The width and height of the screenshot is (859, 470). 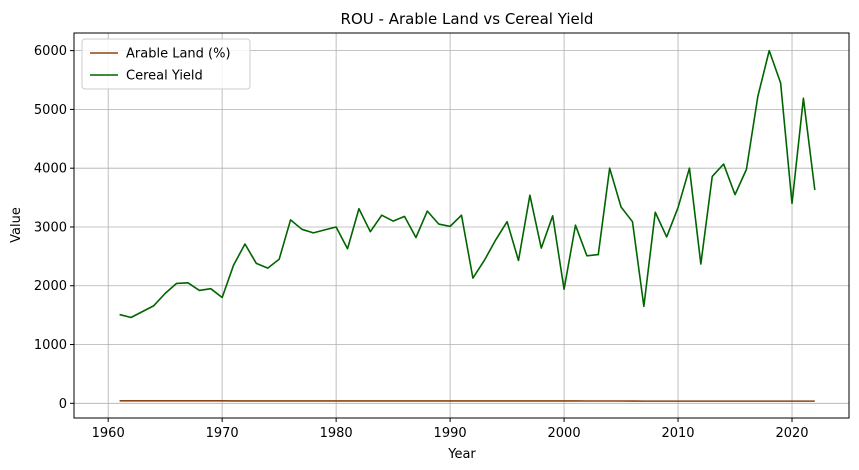 I want to click on chart-title: ROU - Arable Land vs Cereal Yield, so click(x=467, y=19).